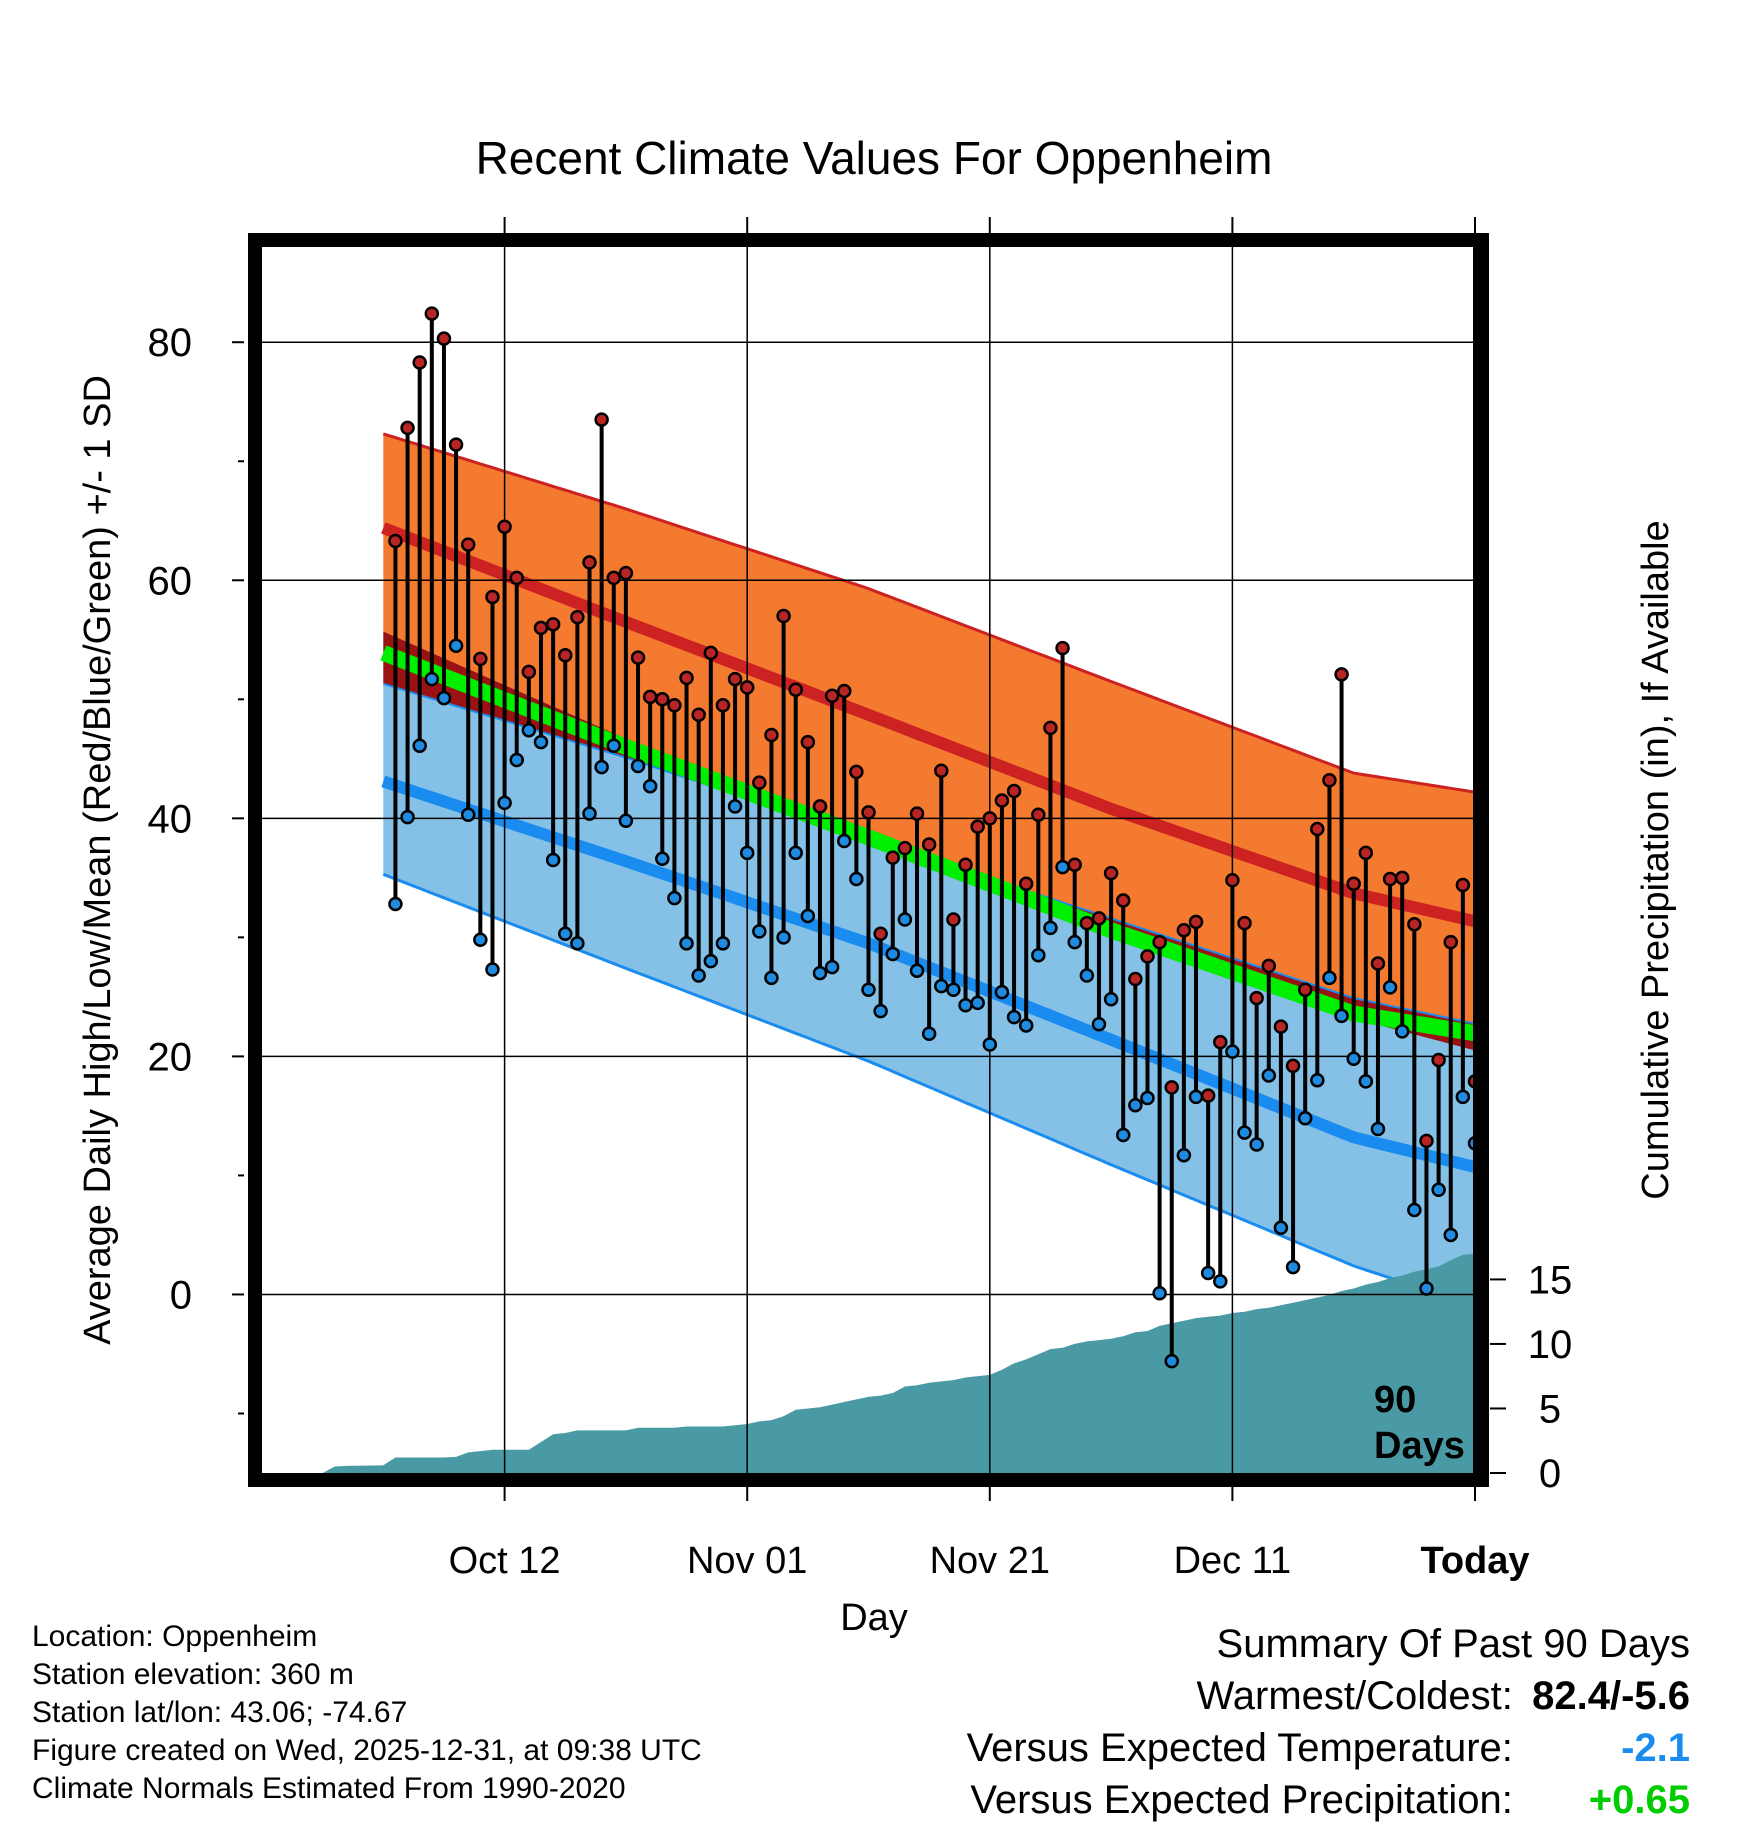 This screenshot has width=1748, height=1828. I want to click on y-tick-label-left: 80, so click(170, 343).